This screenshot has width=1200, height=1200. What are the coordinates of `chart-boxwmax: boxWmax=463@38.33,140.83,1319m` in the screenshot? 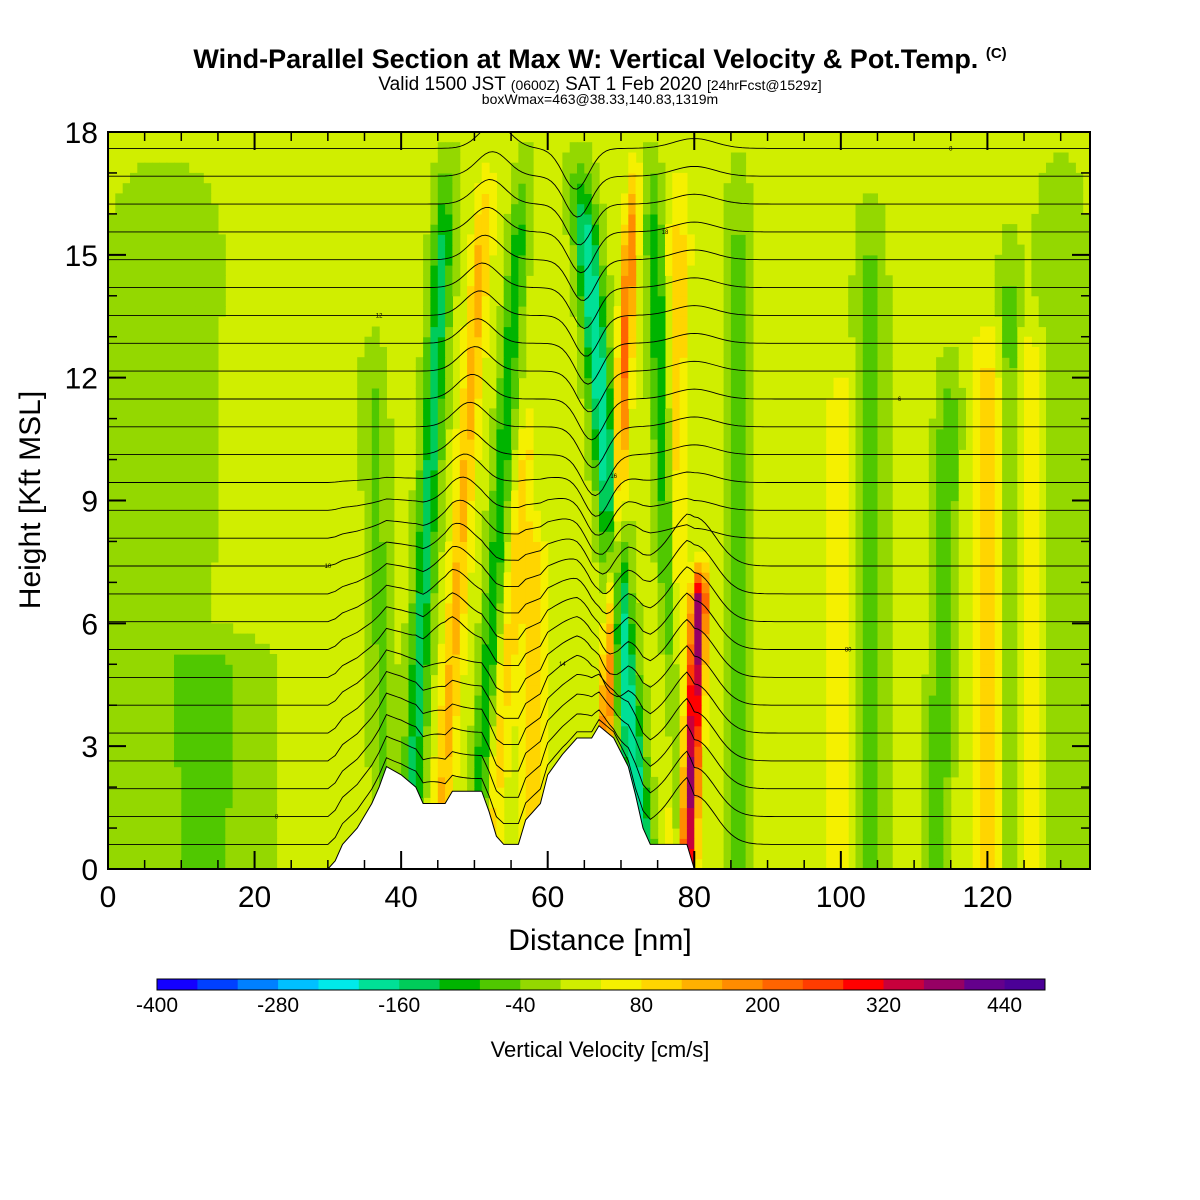 It's located at (600, 99).